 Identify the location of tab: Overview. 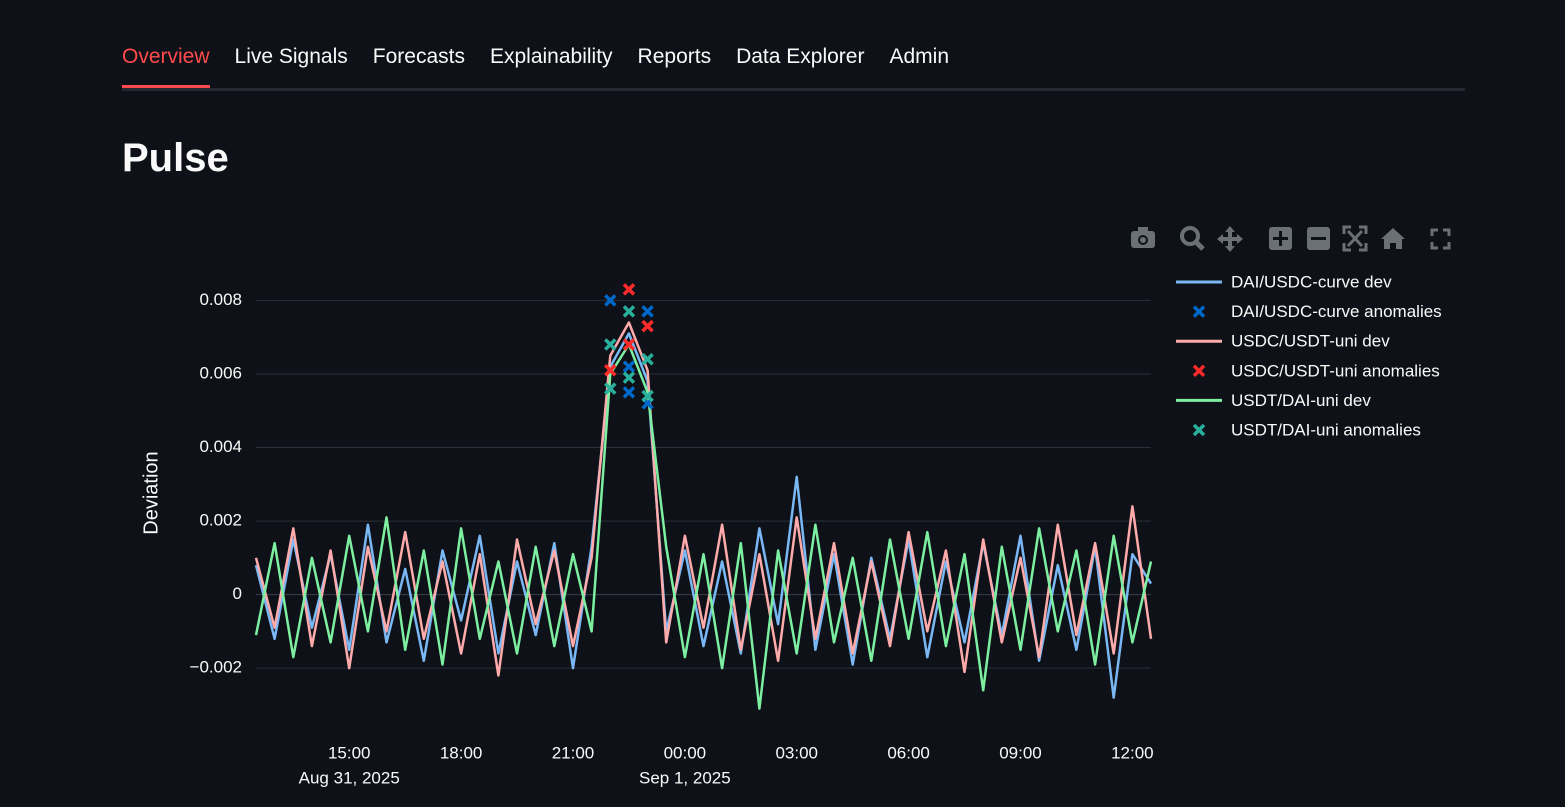
(166, 64).